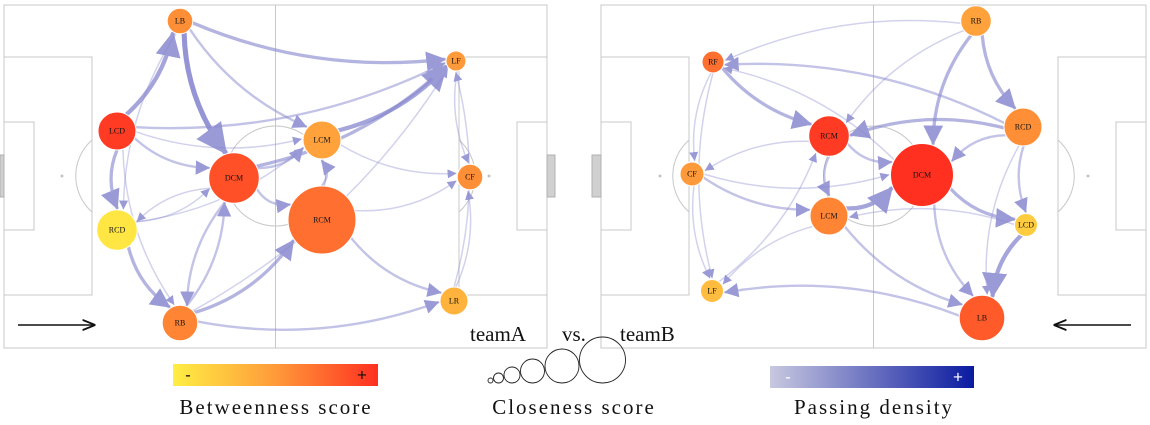 This screenshot has height=425, width=1150. Describe the element at coordinates (275, 391) in the screenshot. I see `betweenness-legend: - + Betweenness score` at that location.